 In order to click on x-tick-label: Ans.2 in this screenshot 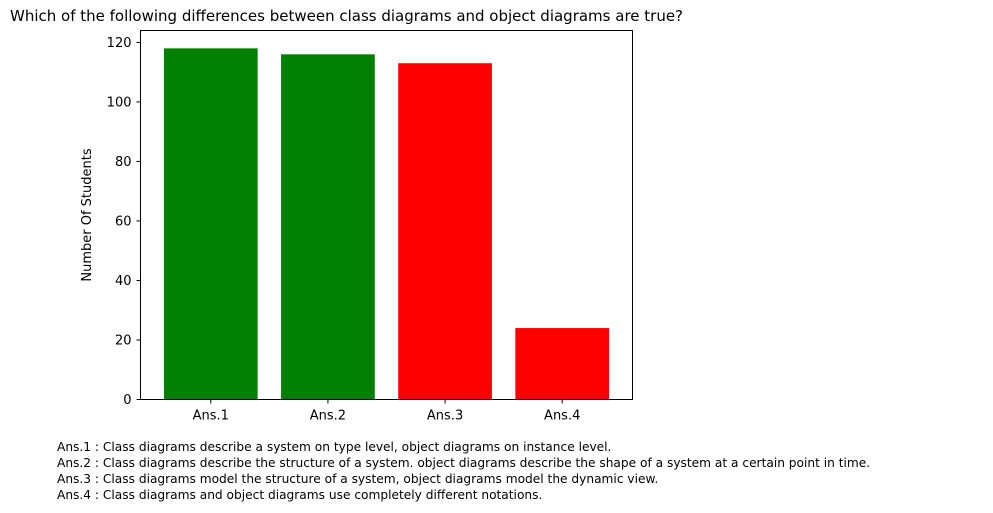, I will do `click(328, 416)`.